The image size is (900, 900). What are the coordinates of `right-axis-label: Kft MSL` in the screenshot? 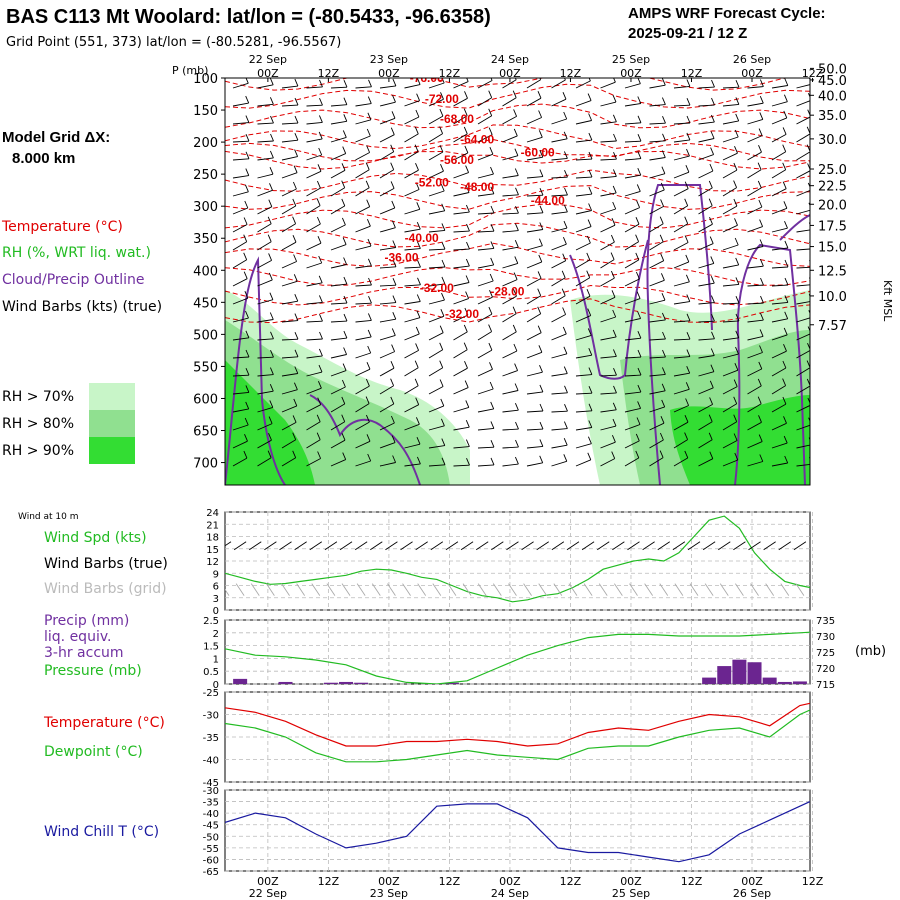 It's located at (887, 301).